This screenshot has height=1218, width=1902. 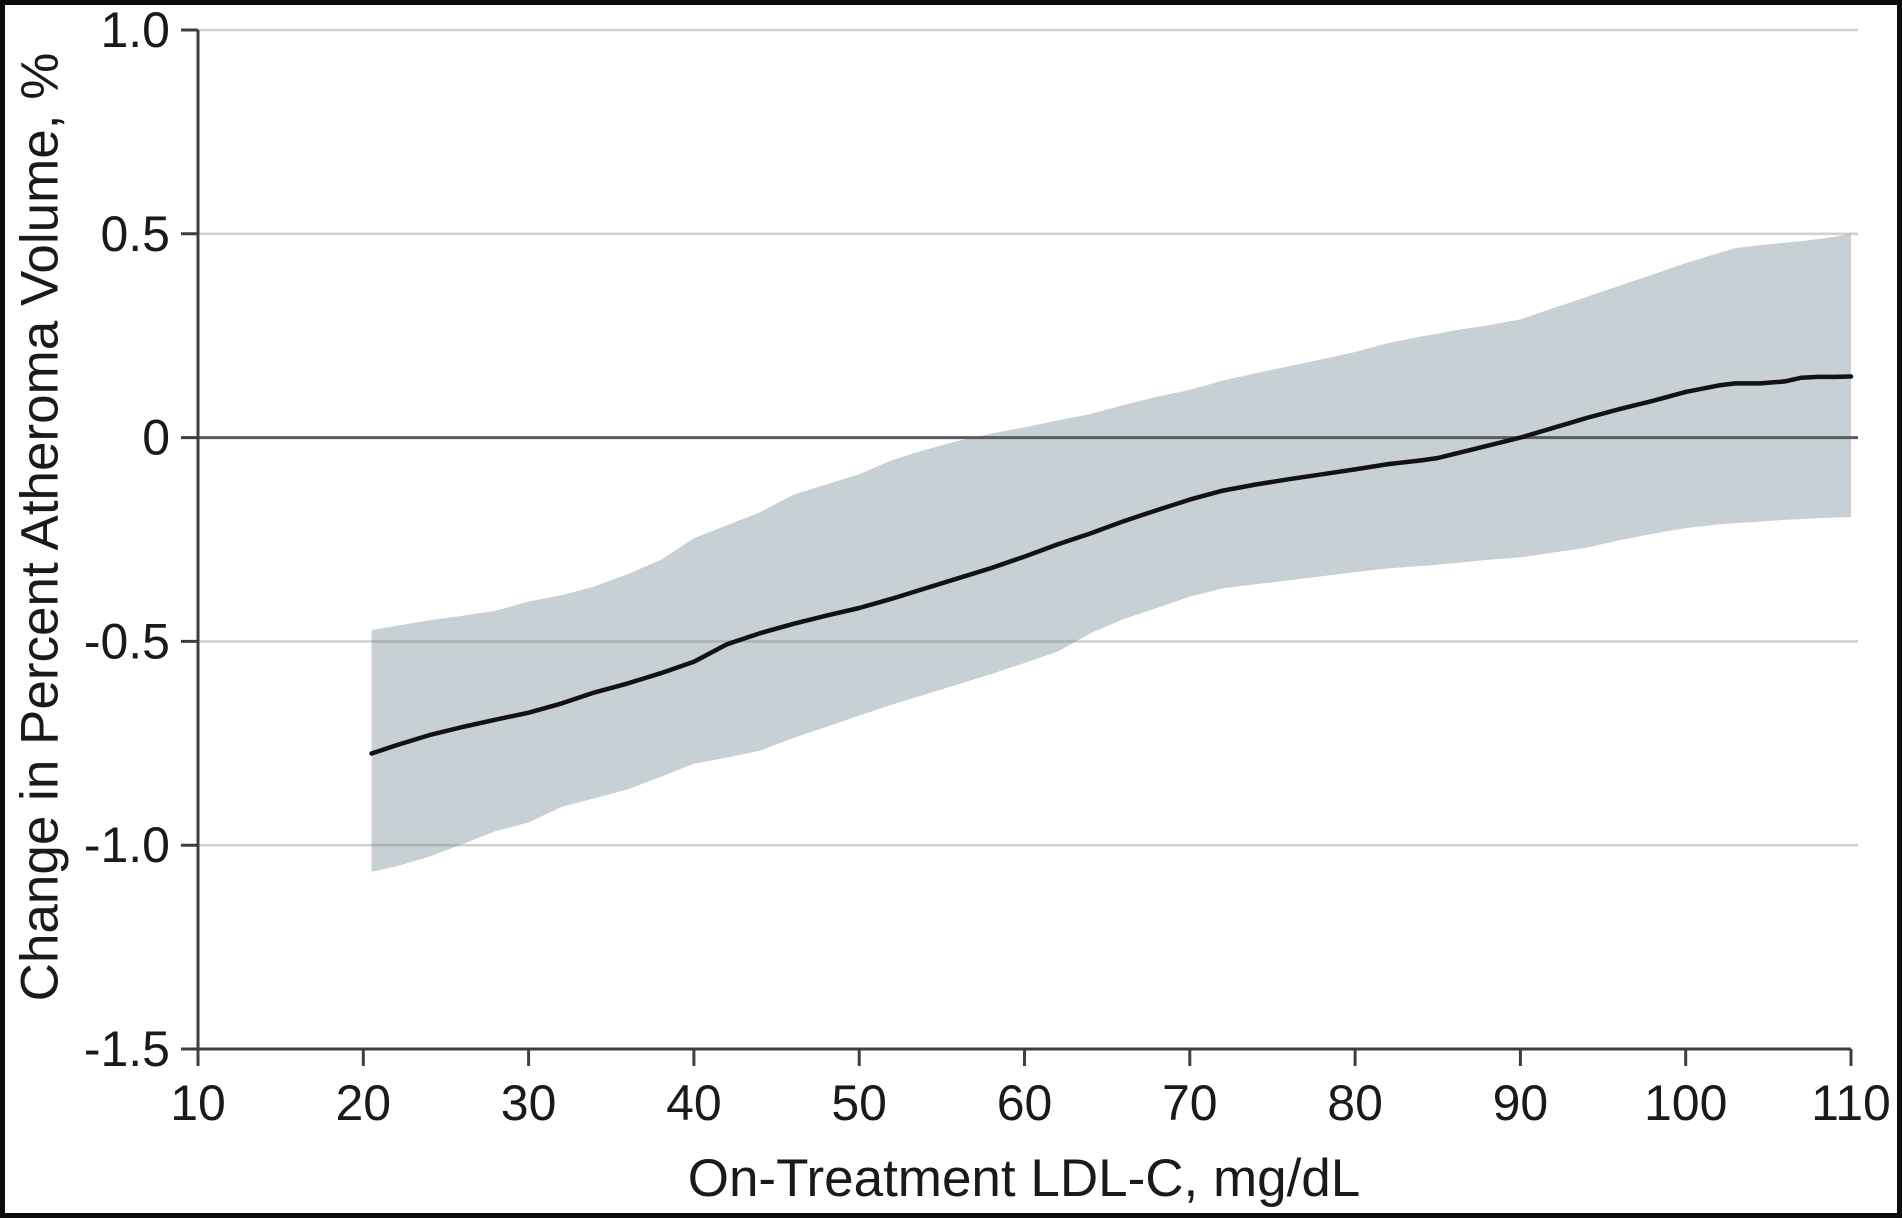 I want to click on x-tick-label: 50, so click(x=859, y=1103).